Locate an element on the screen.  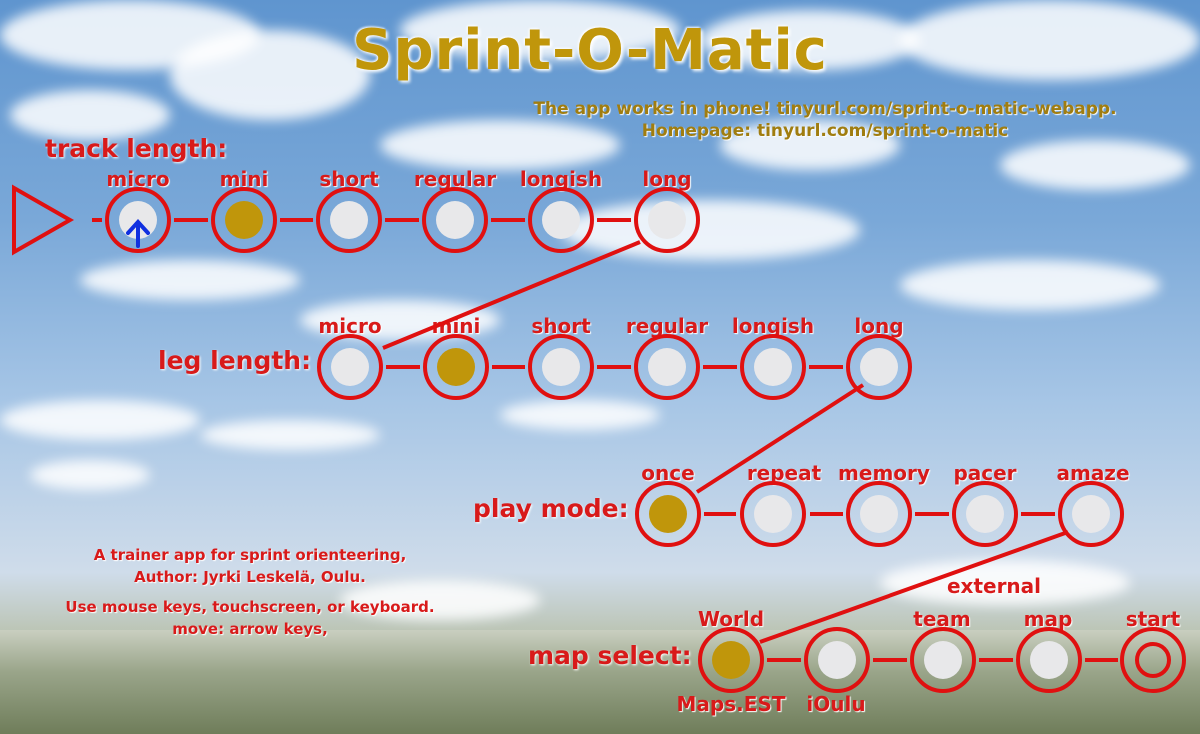
track-node-short is located at coordinates (349, 220).